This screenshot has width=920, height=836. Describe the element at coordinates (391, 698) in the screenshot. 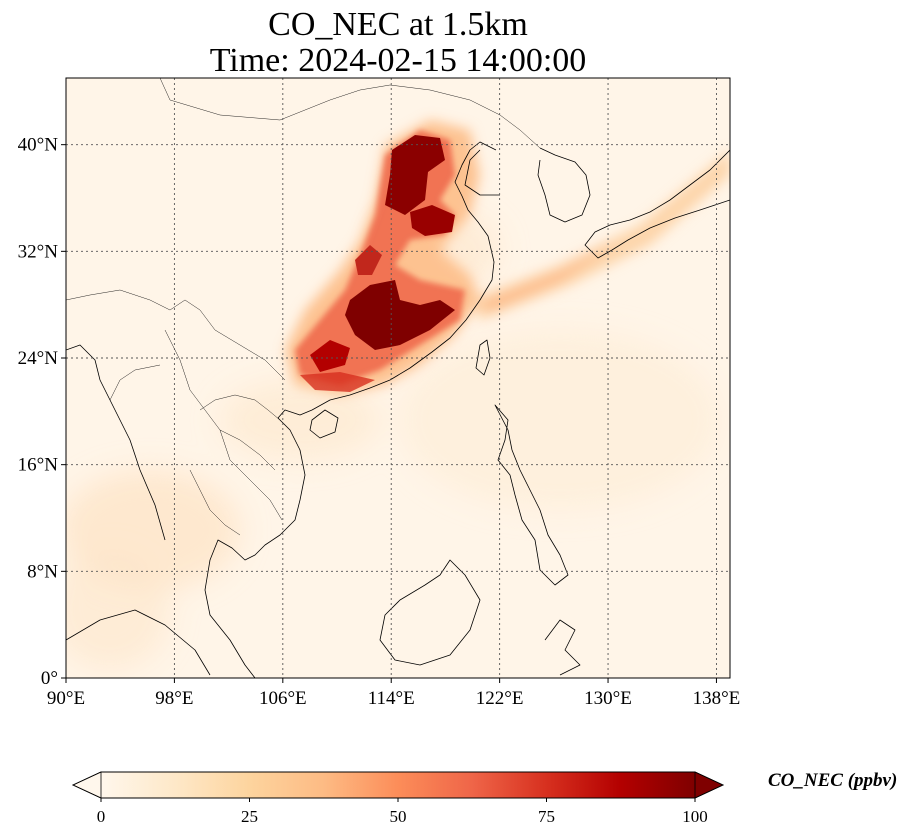

I see `lon-tick-label: 114°E` at that location.